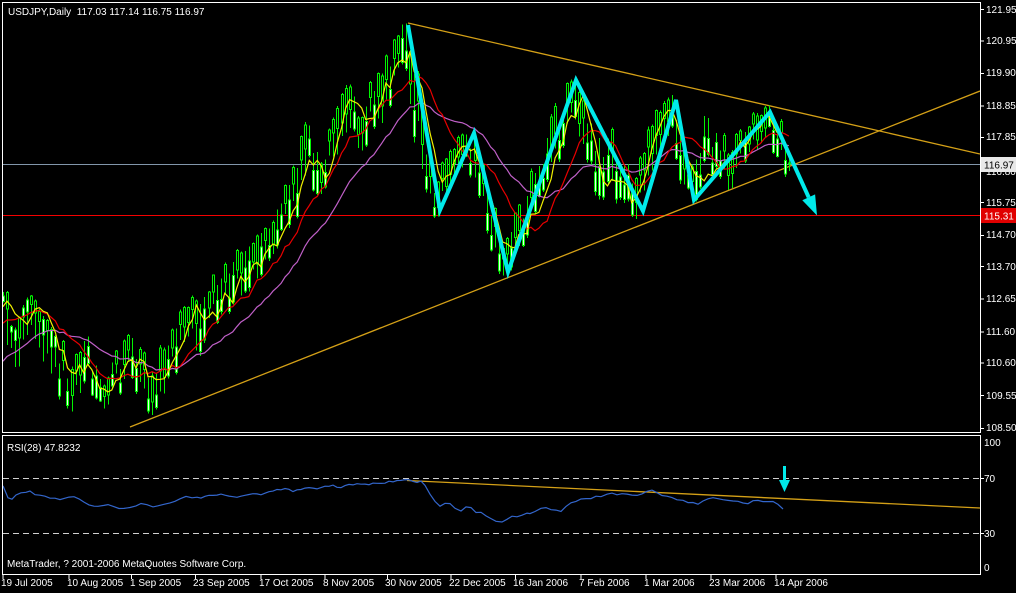  I want to click on svg-text: 121.95, so click(1001, 10).